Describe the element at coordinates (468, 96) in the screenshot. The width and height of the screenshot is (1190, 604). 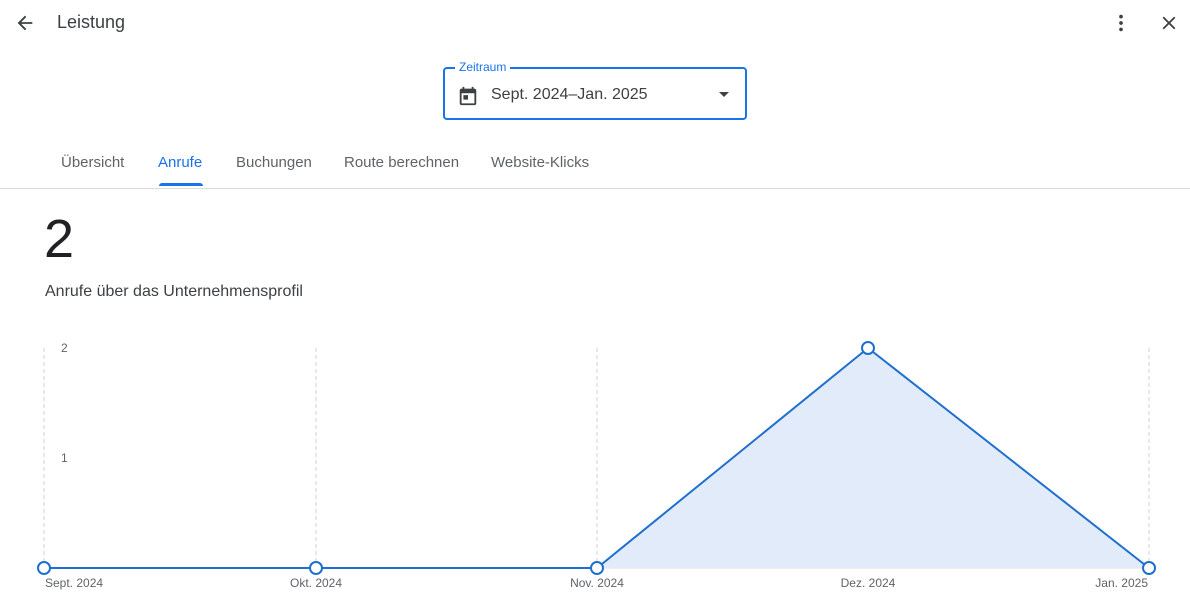
I see `calendar-icon` at that location.